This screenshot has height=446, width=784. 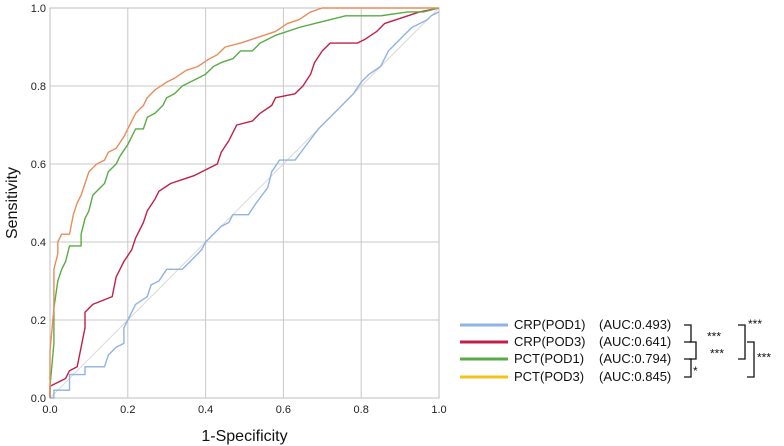 I want to click on significance-brackets: *************, so click(x=727, y=347).